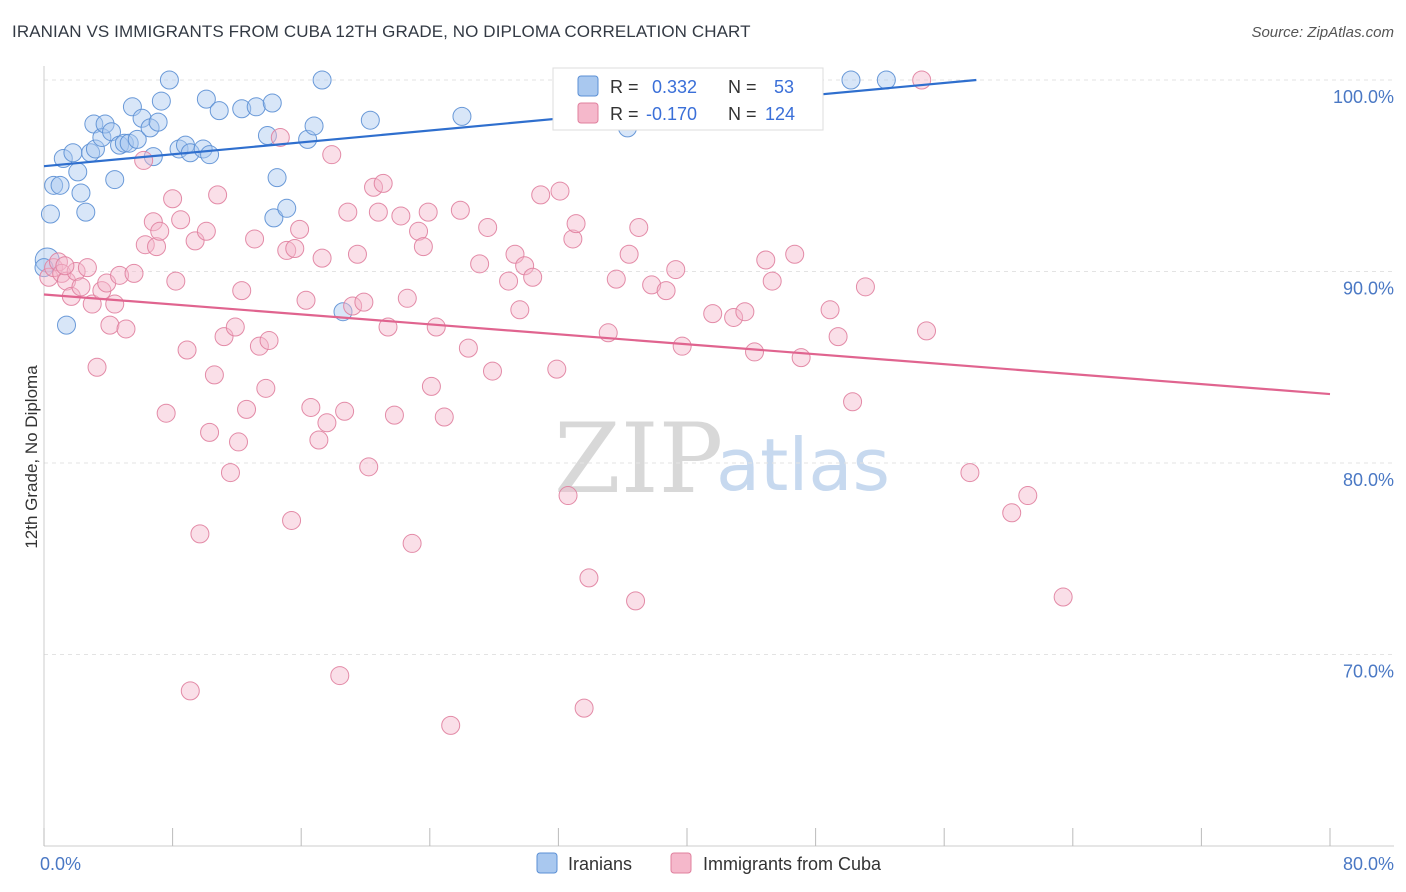 This screenshot has width=1406, height=892. What do you see at coordinates (1368, 480) in the screenshot?
I see `y-tick-label-2: 80.0%` at bounding box center [1368, 480].